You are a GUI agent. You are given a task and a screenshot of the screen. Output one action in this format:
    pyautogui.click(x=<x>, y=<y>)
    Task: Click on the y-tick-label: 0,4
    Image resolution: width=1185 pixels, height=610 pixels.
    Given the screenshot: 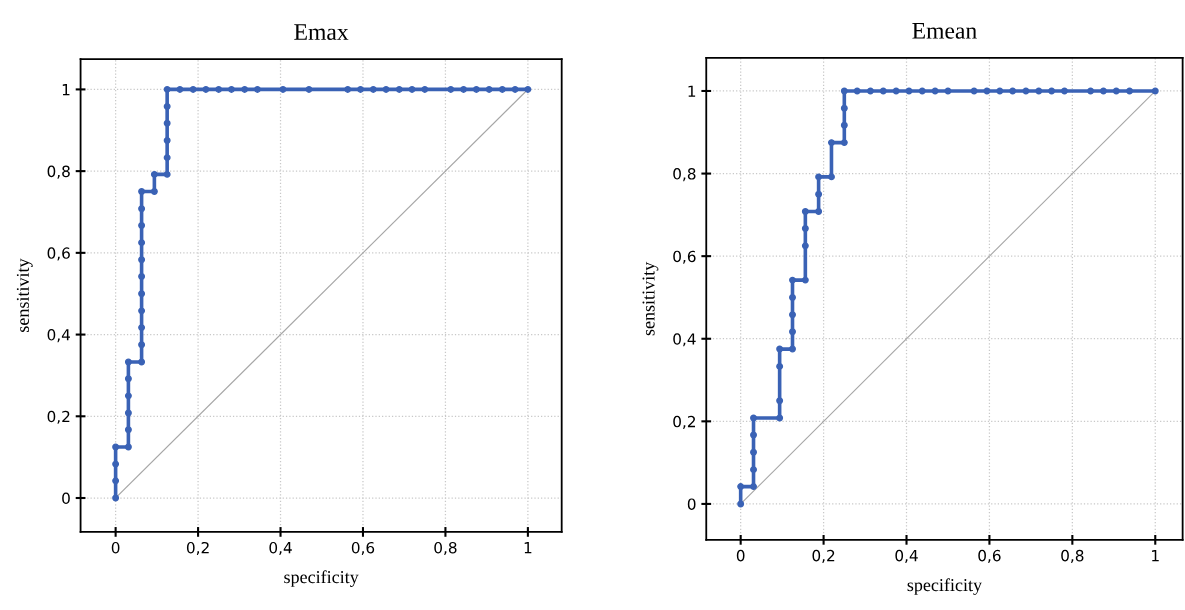 What is the action you would take?
    pyautogui.click(x=58, y=336)
    